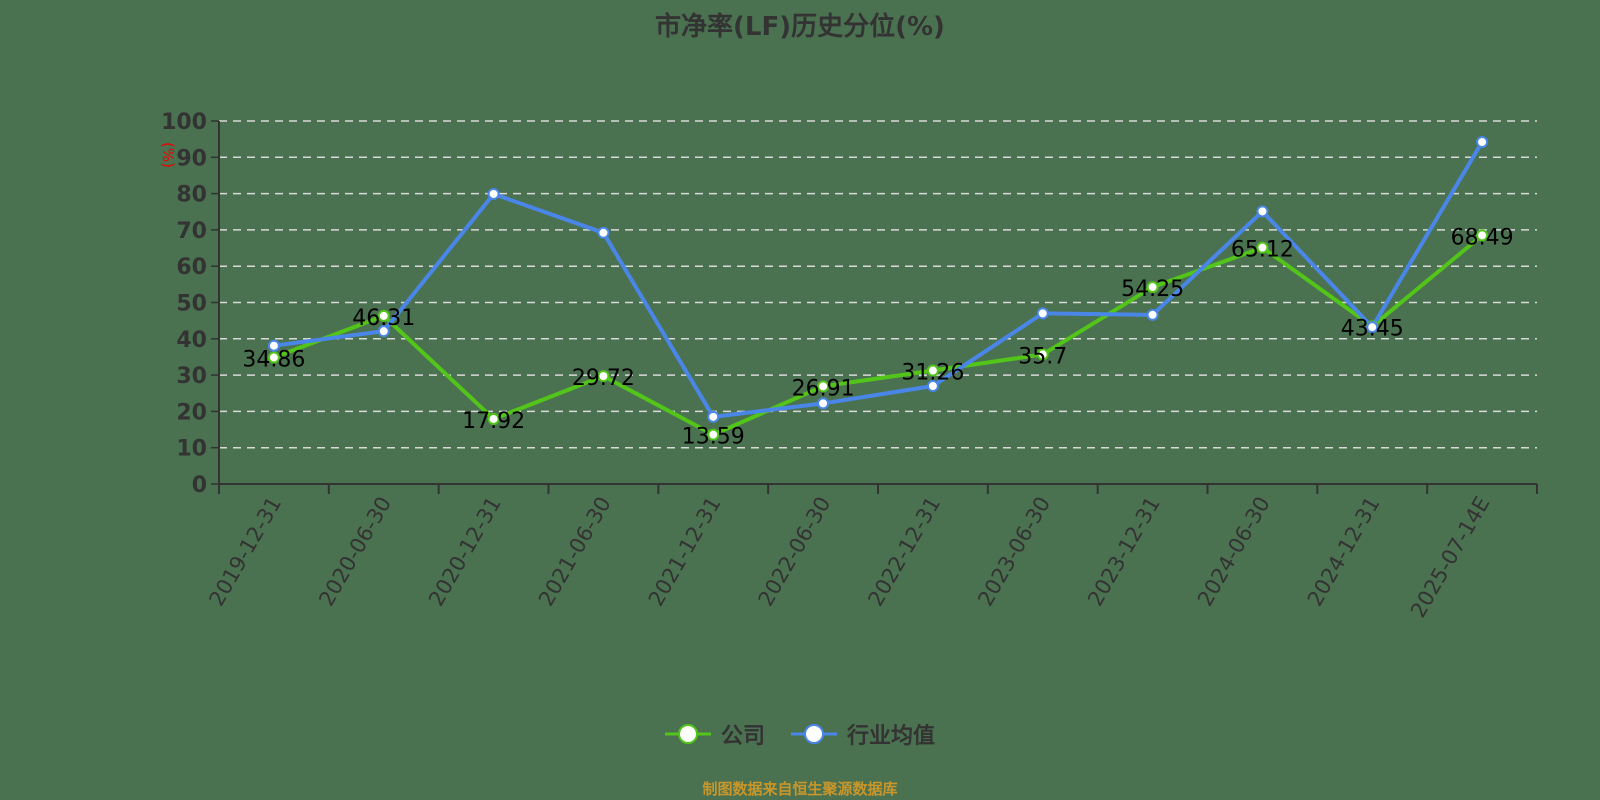 This screenshot has width=1600, height=800. I want to click on y-tick-label: 30, so click(191, 376).